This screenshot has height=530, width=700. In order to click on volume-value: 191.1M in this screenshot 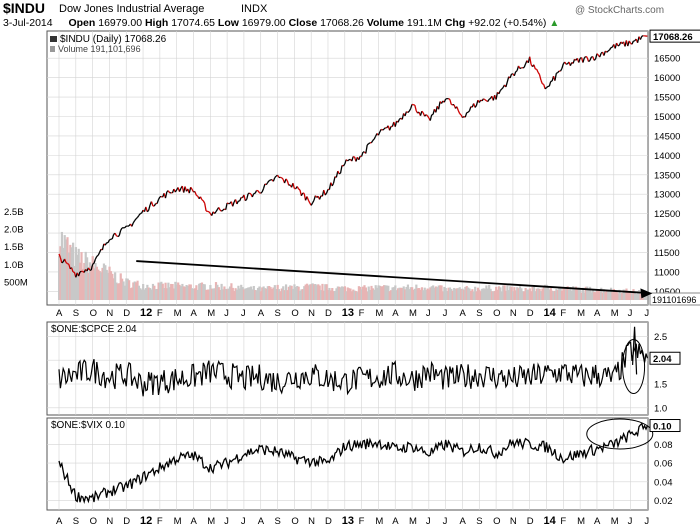, I will do `click(424, 23)`.